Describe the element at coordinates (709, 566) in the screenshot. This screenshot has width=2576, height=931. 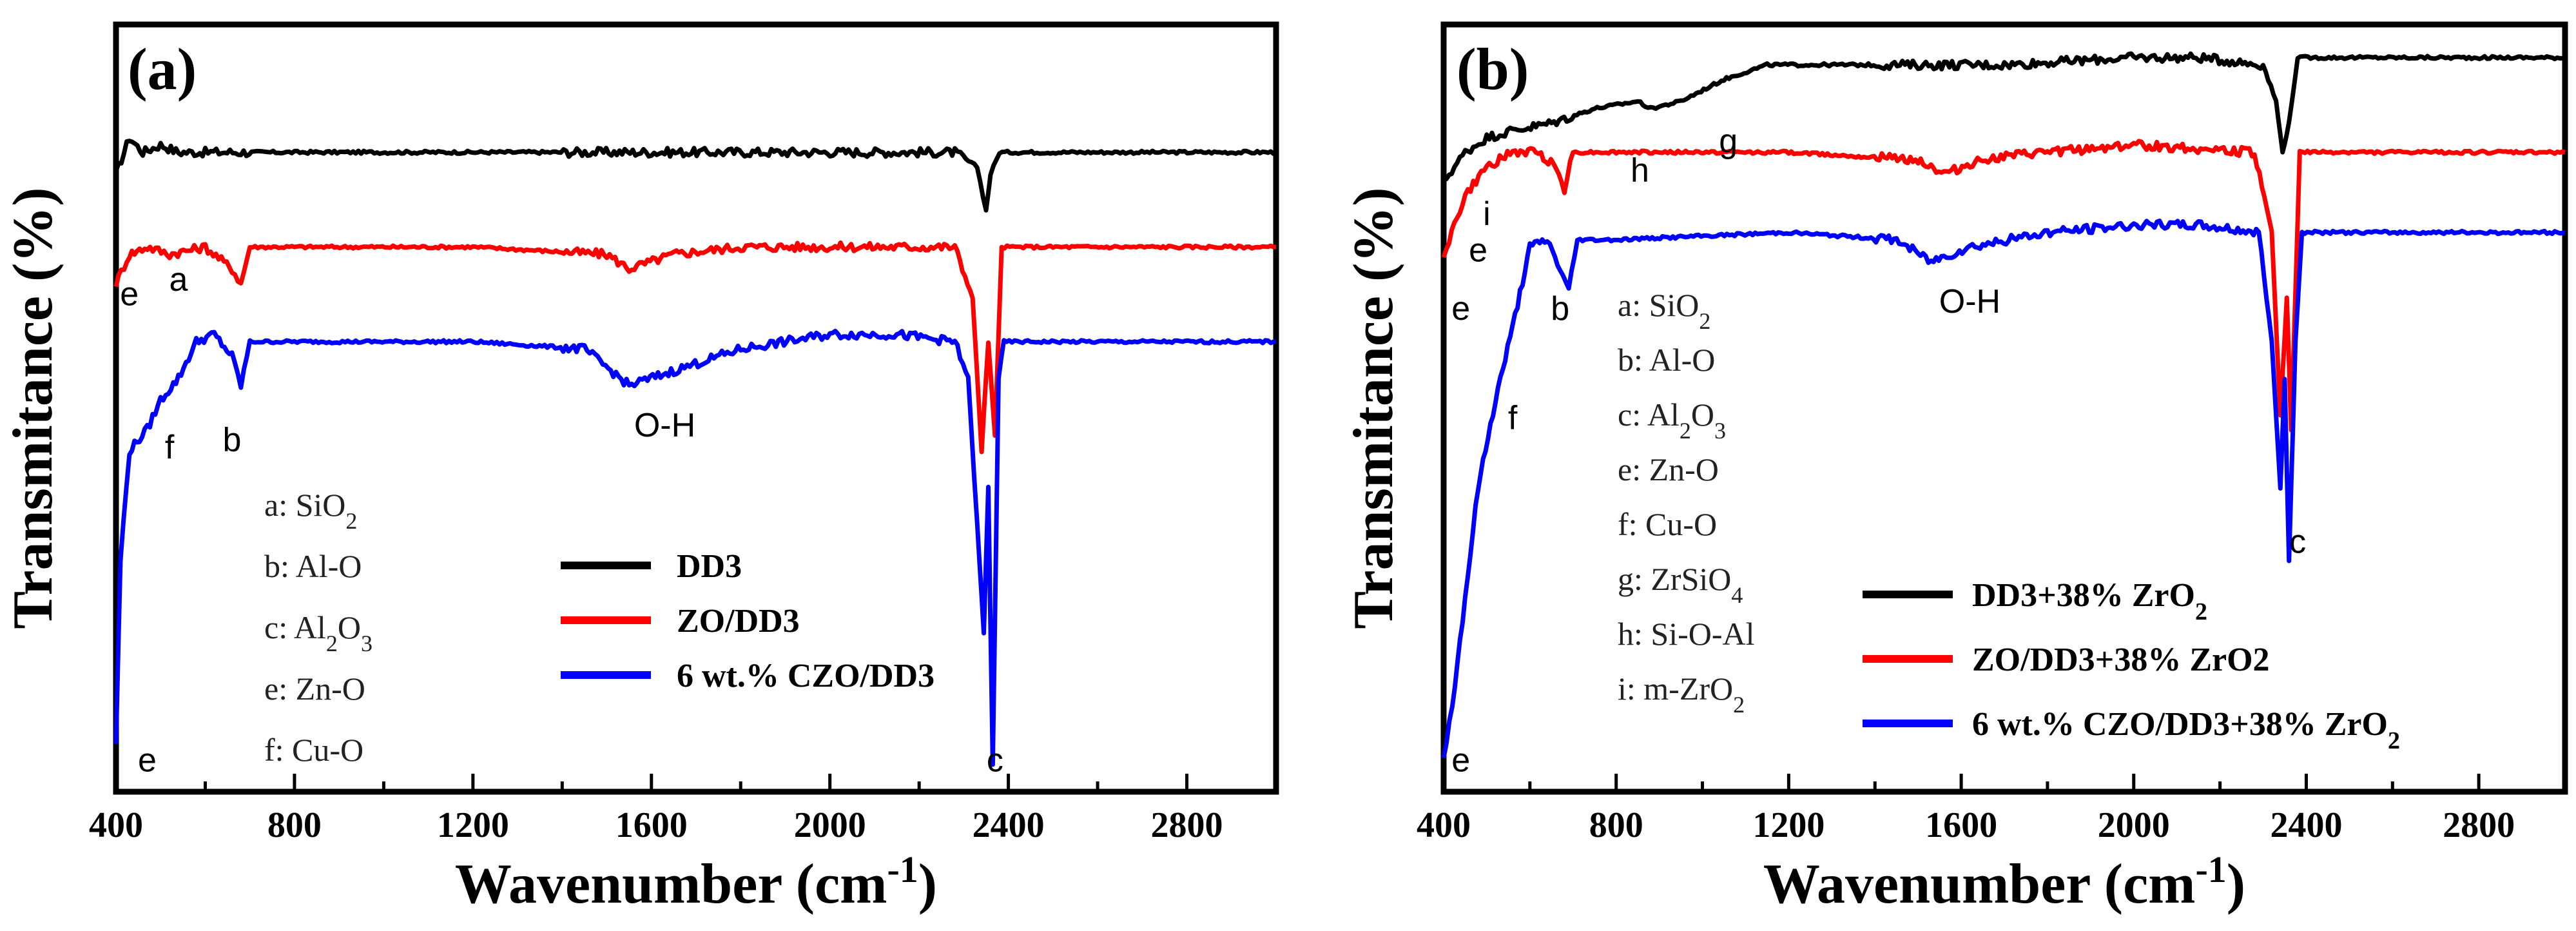
I see `legend-a-label-dd3: DD3` at that location.